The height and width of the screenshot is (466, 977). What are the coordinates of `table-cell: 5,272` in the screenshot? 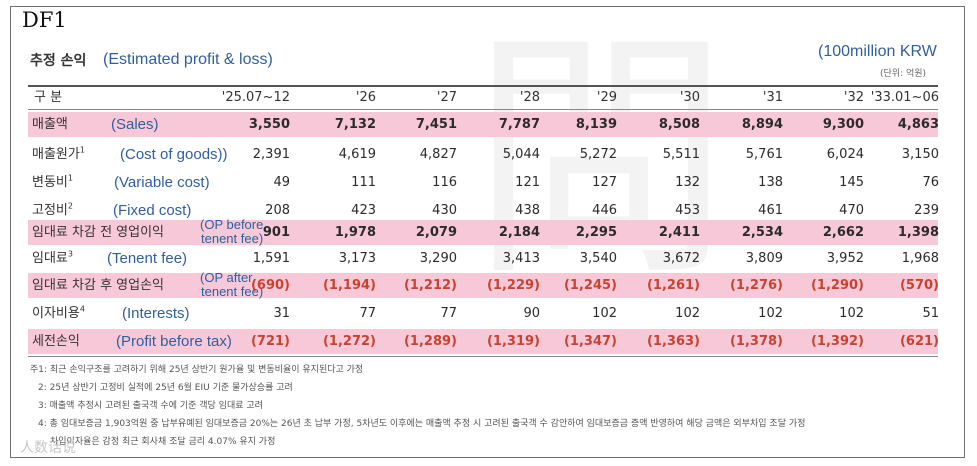 It's located at (598, 154).